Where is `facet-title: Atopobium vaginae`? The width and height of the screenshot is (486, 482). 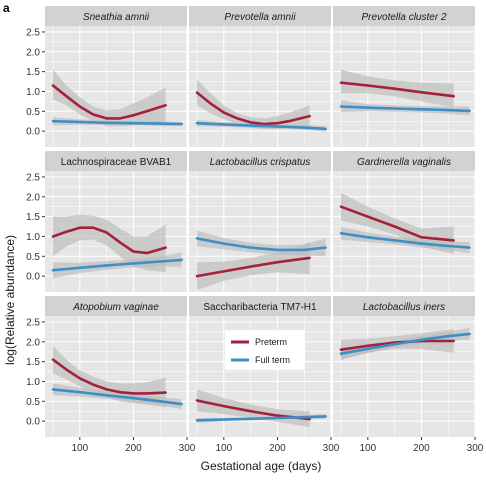
facet-title: Atopobium vaginae is located at coordinates (115, 307).